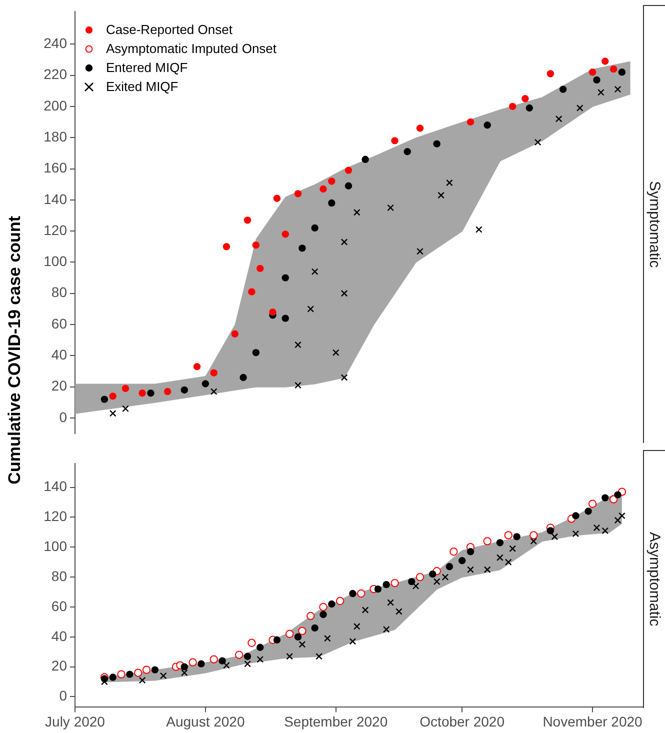  I want to click on x-tick-label: August 2020, so click(205, 721).